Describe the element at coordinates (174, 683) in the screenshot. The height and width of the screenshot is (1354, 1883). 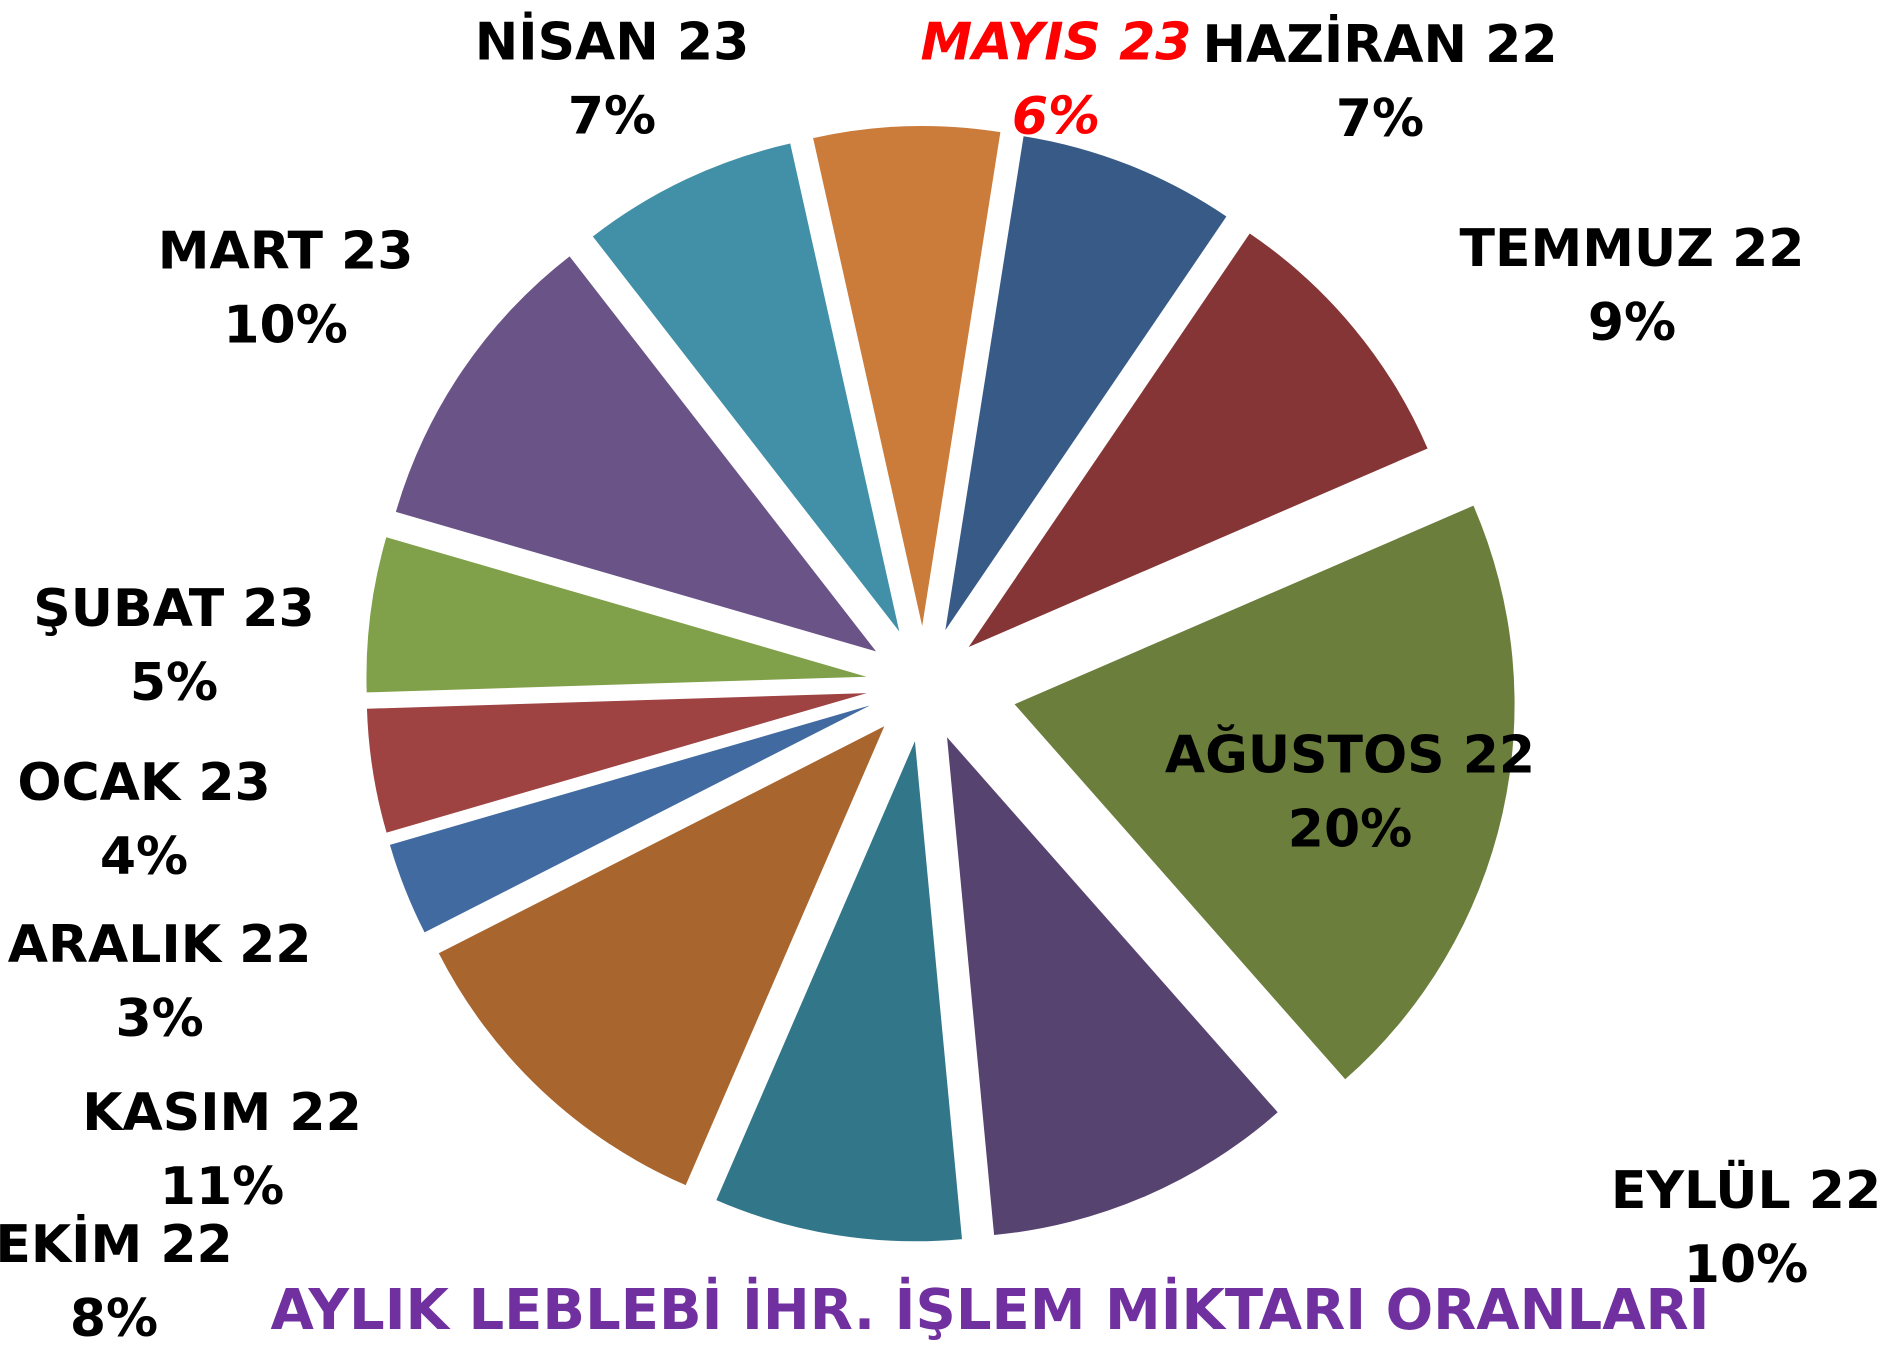
I see `slice-value-label: 5%` at that location.